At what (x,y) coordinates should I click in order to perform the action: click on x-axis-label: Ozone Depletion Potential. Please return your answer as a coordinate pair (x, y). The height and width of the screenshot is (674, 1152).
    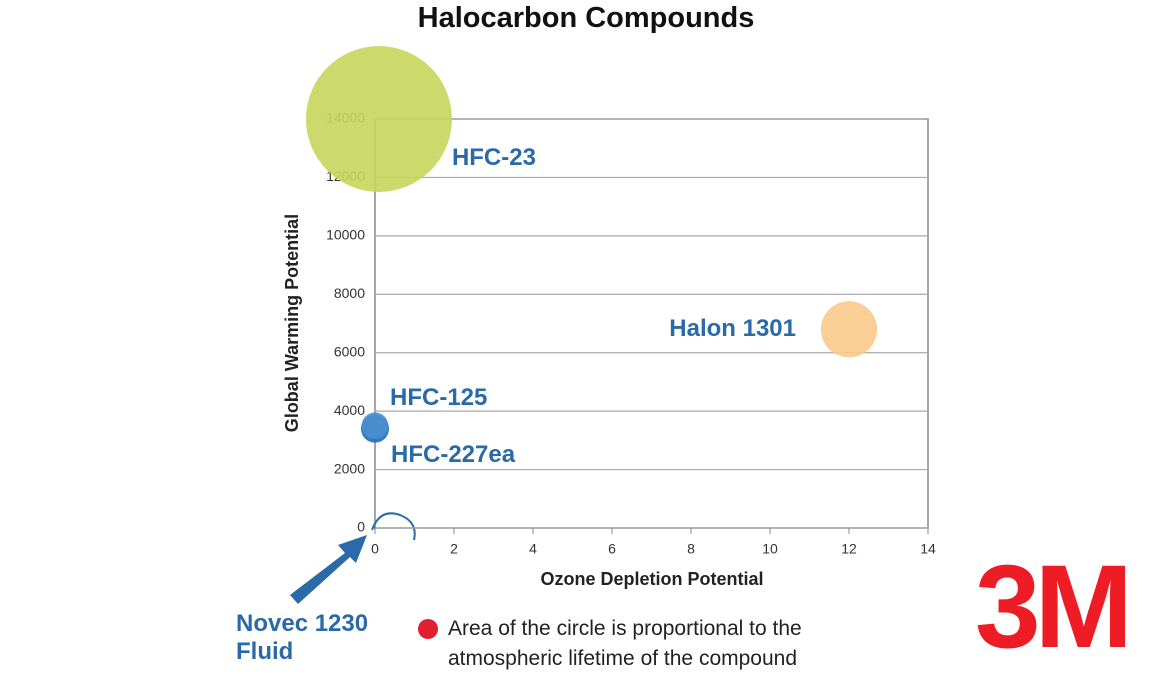
    Looking at the image, I should click on (651, 579).